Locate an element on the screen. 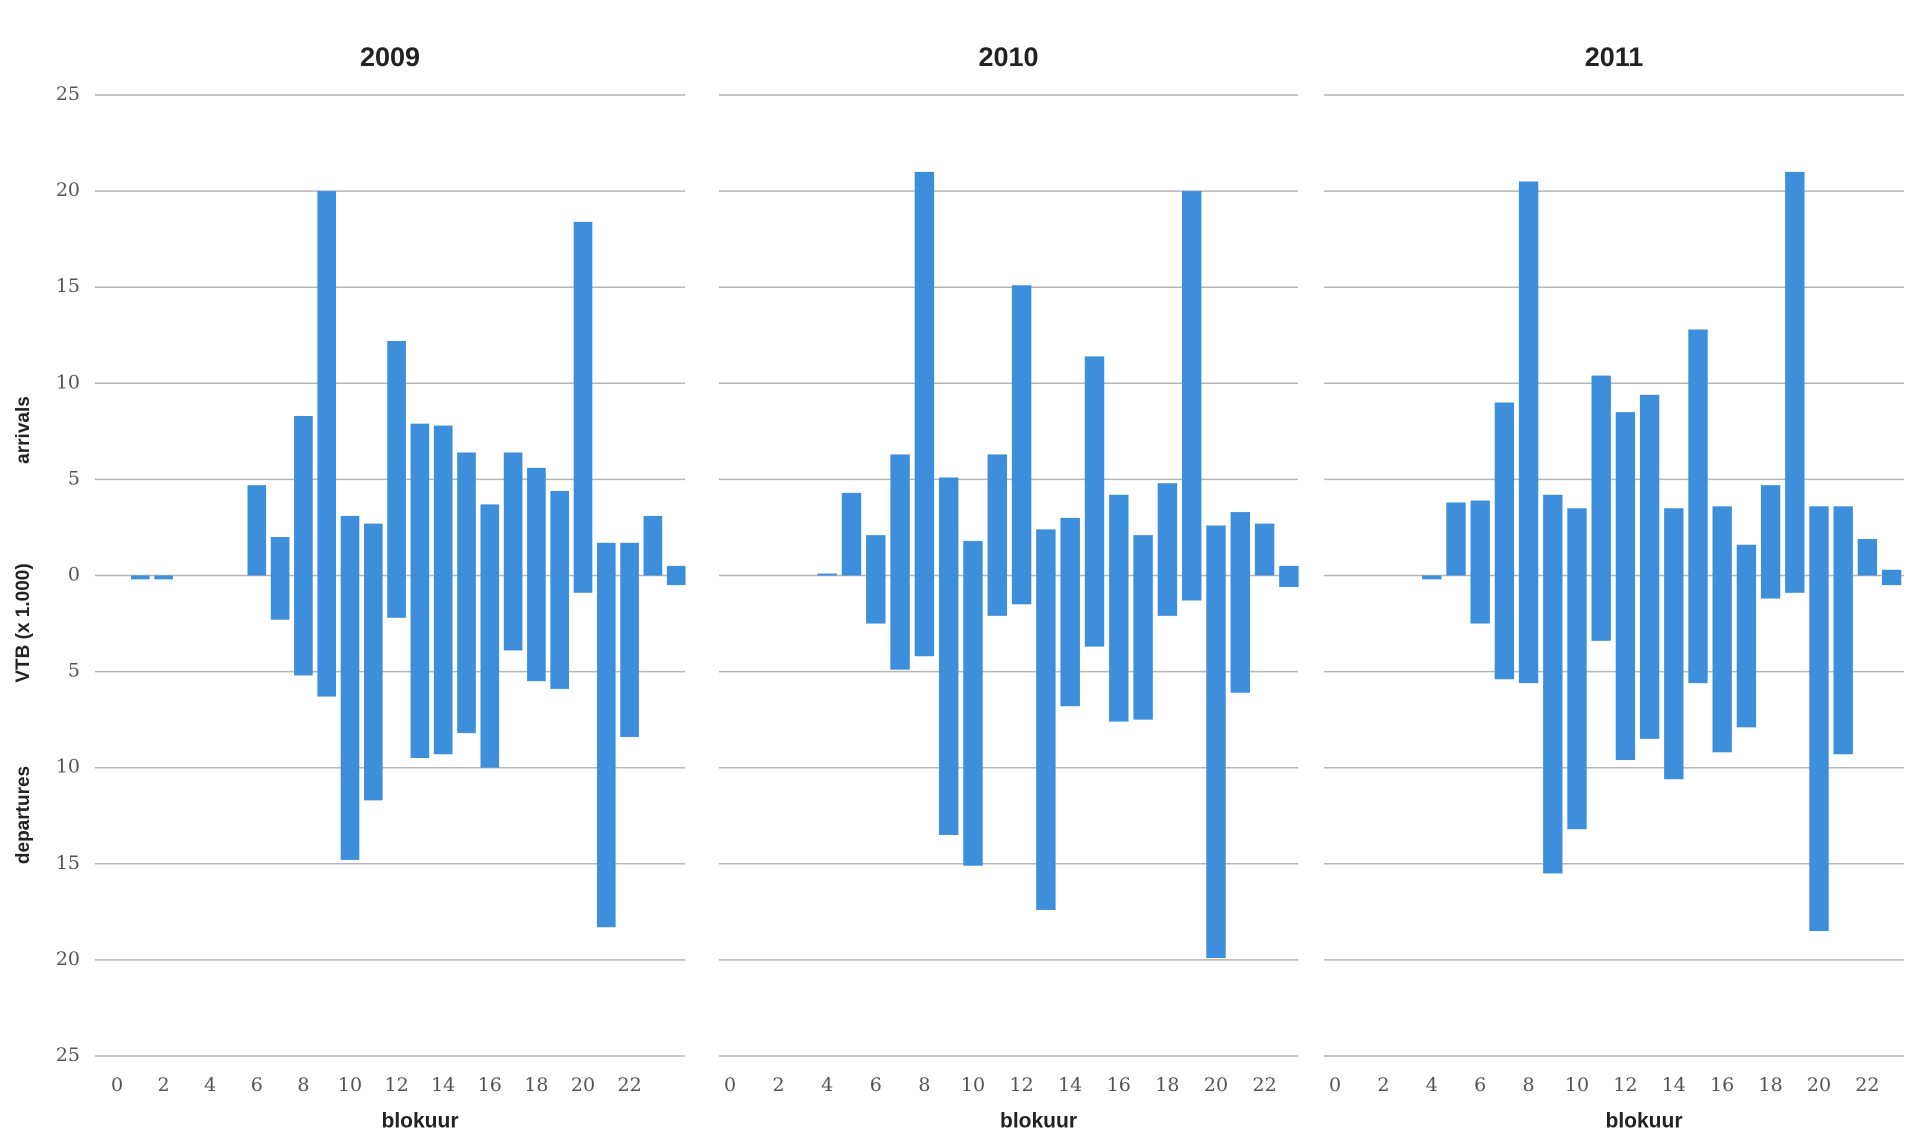 This screenshot has width=1917, height=1137. x-tick-label: 12 is located at coordinates (1022, 1085).